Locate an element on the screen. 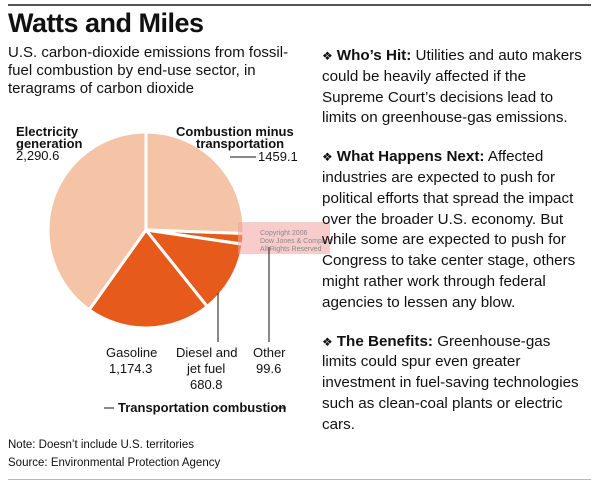  label-electricity-name-1: Electricity is located at coordinates (47, 131).